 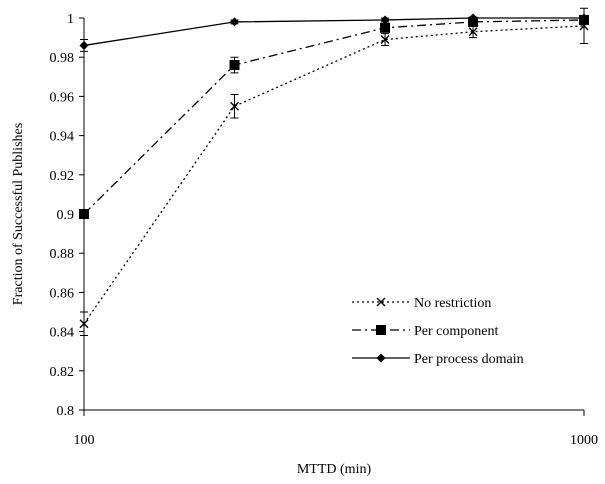 I want to click on y-tick-label: 0.88, so click(x=62, y=254).